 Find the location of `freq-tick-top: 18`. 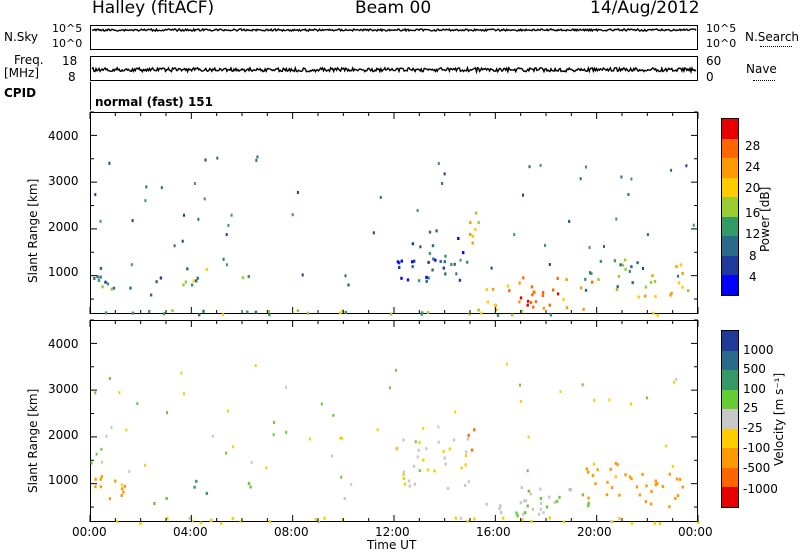

freq-tick-top: 18 is located at coordinates (70, 61).